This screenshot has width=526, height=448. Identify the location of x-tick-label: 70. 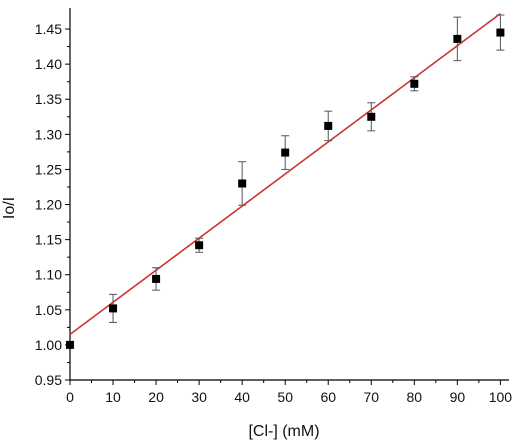
(371, 397).